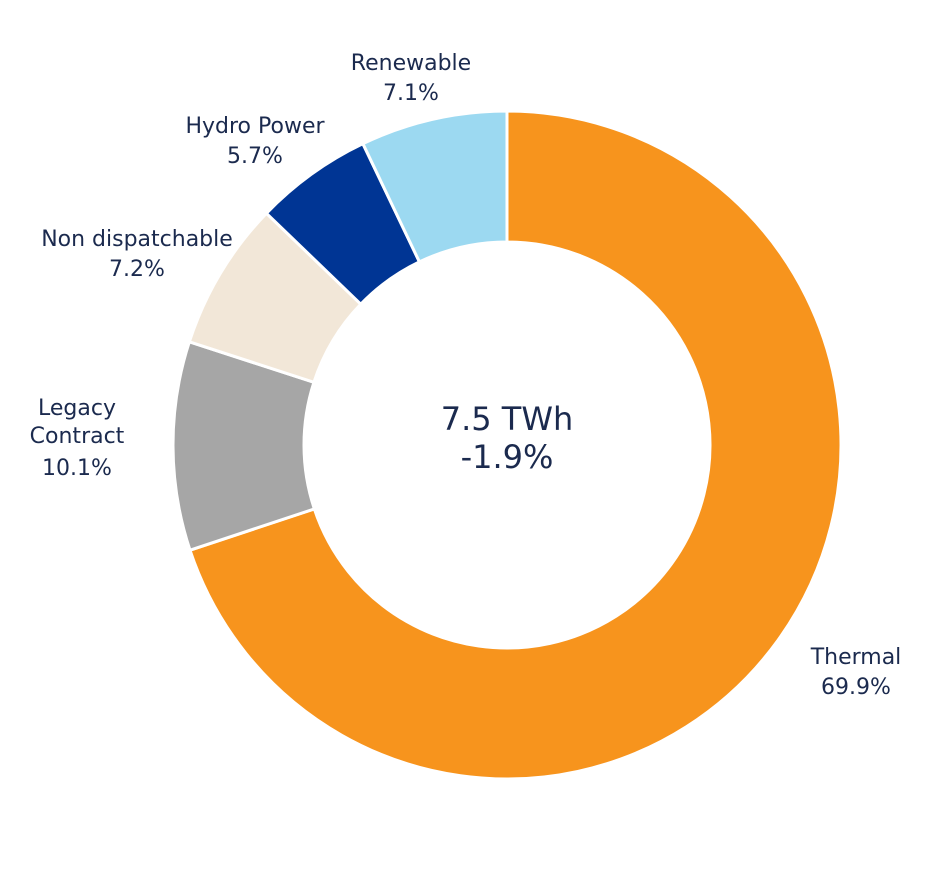 This screenshot has width=951, height=888. What do you see at coordinates (255, 126) in the screenshot?
I see `label-hydro-power-name: Hydro Power` at bounding box center [255, 126].